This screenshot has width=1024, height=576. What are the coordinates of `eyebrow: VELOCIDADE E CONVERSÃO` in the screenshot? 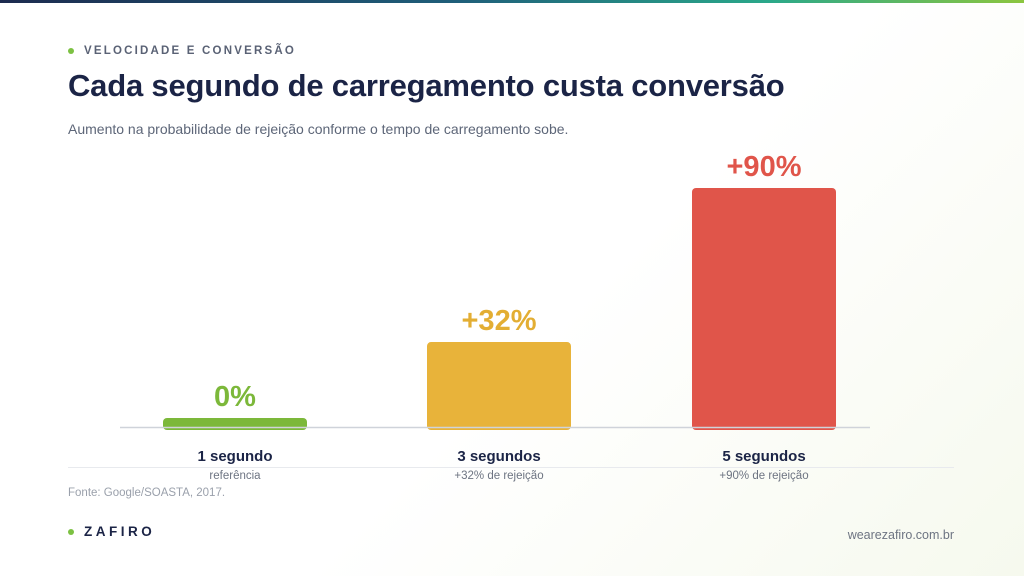 It's located at (182, 51).